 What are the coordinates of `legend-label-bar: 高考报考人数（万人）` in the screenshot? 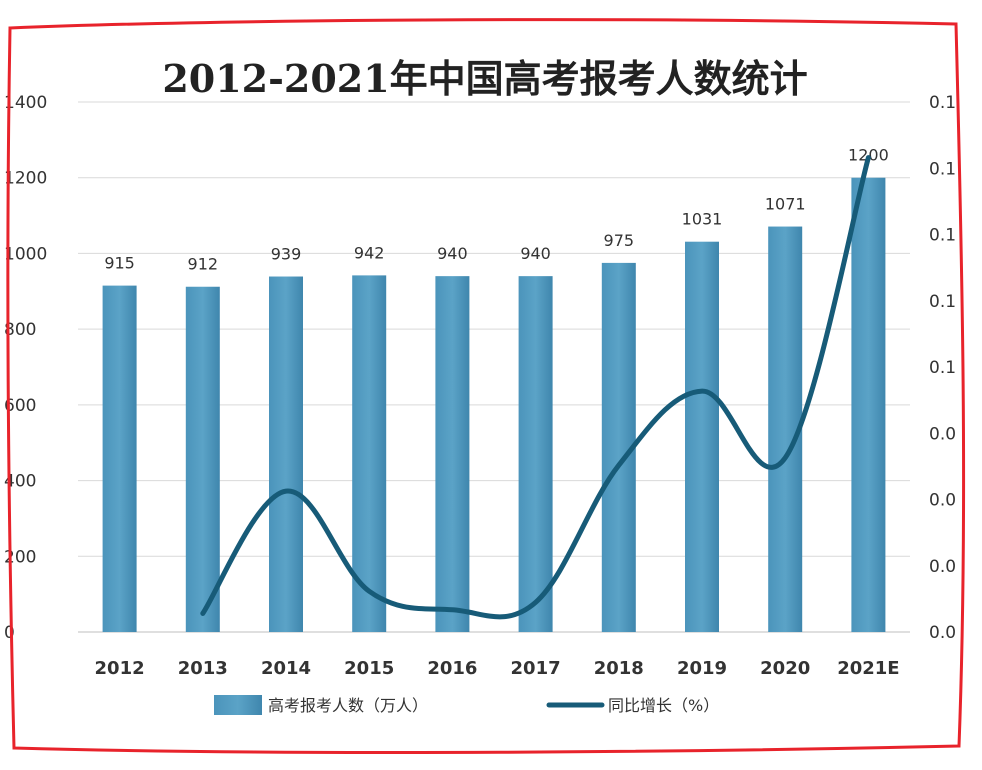 It's located at (348, 705).